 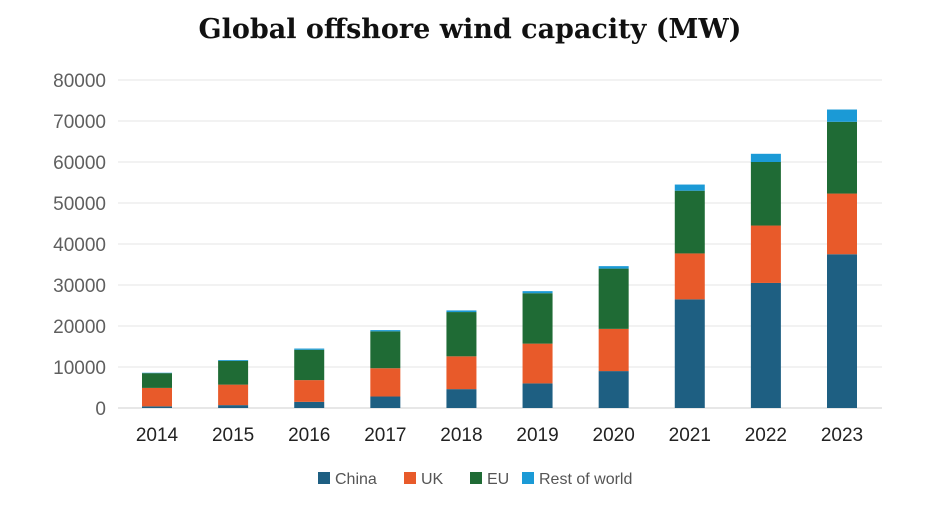 I want to click on chart-title: Global offshore wind capacity (MW), so click(x=470, y=29).